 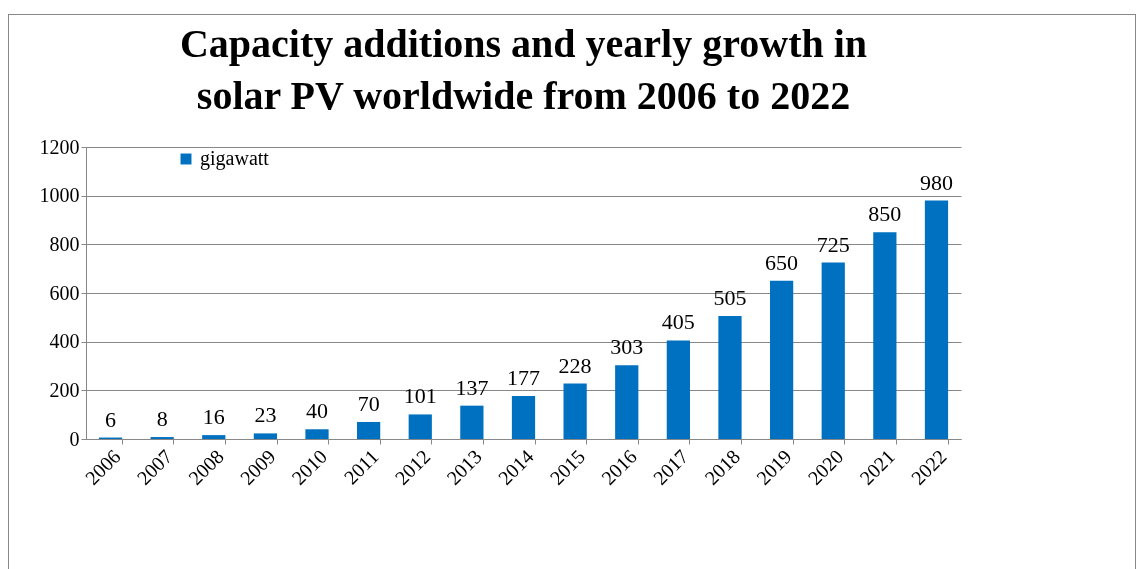 What do you see at coordinates (420, 396) in the screenshot?
I see `data-label: 101` at bounding box center [420, 396].